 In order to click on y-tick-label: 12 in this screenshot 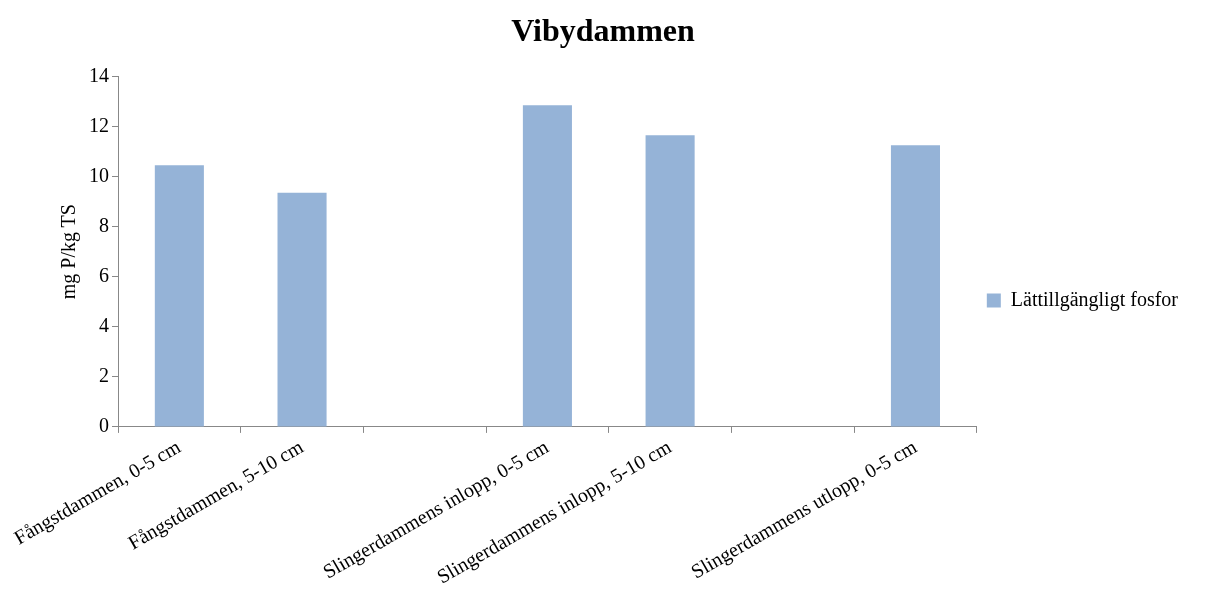, I will do `click(99, 124)`.